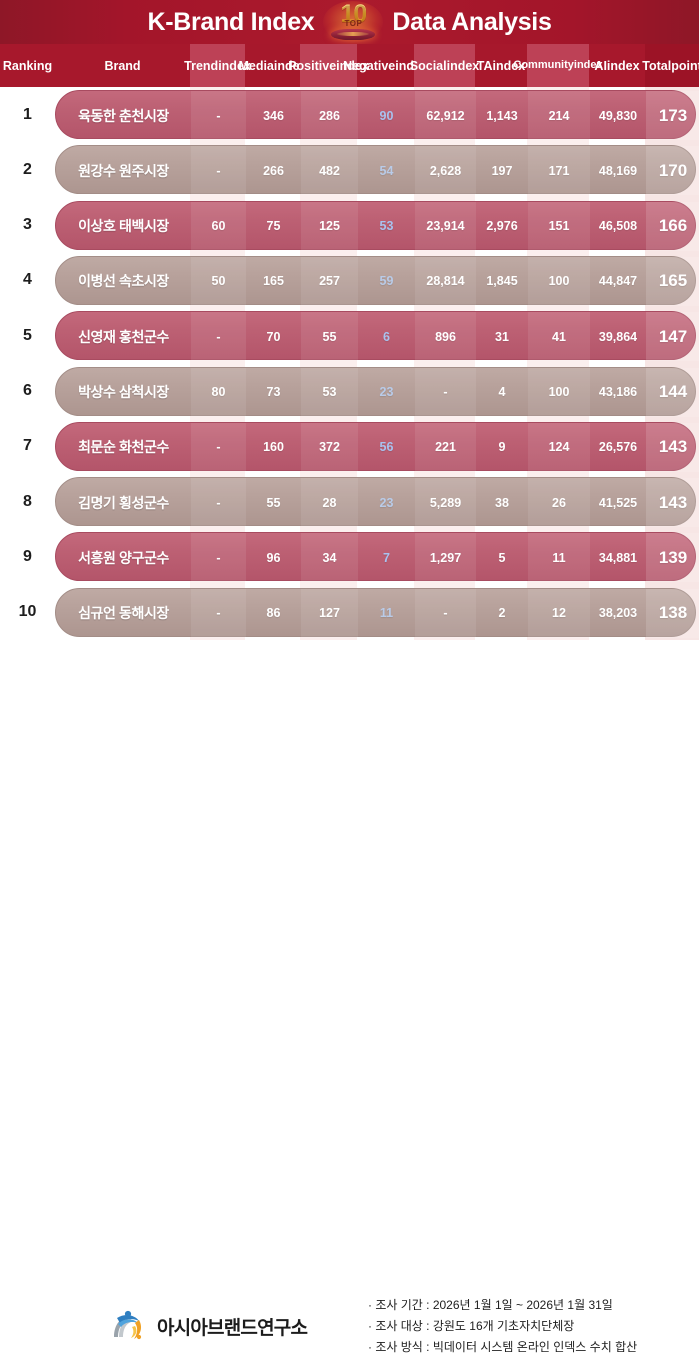 Image resolution: width=699 pixels, height=1358 pixels. What do you see at coordinates (377, 557) in the screenshot?
I see `row-pill: 서흥원 양구군수 - 96 34 7 1,297 5 11 34,881 139` at bounding box center [377, 557].